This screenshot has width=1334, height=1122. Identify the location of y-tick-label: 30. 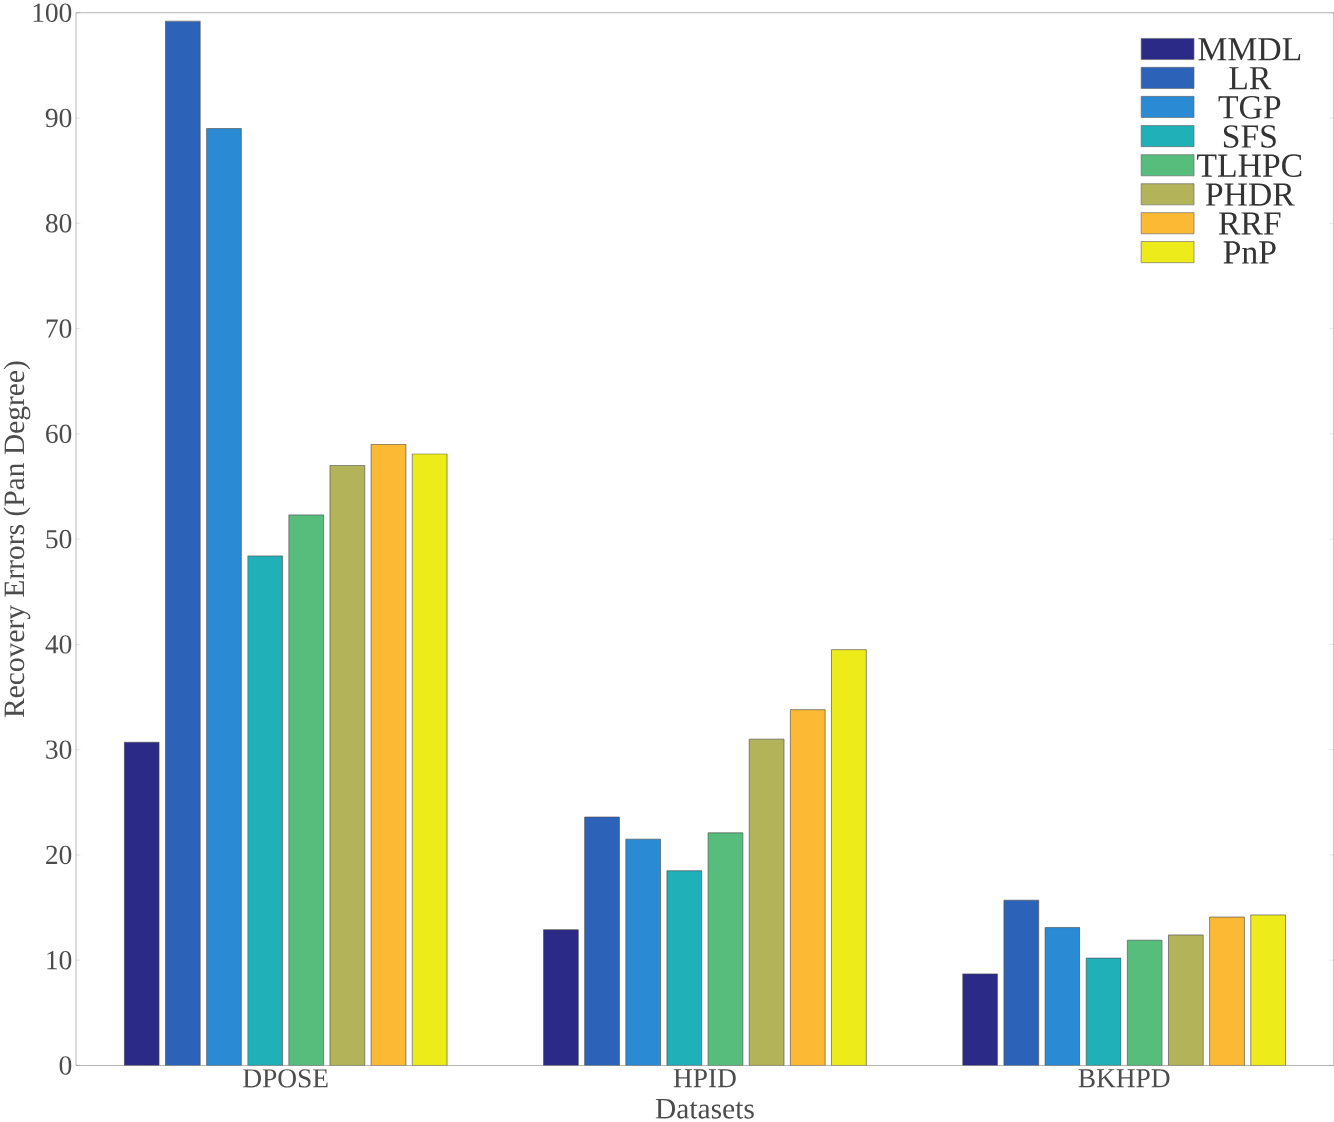
(59, 749).